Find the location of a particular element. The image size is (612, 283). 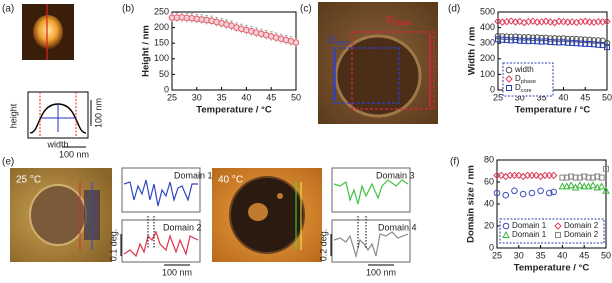

temperature-label: 40 °C is located at coordinates (230, 180).